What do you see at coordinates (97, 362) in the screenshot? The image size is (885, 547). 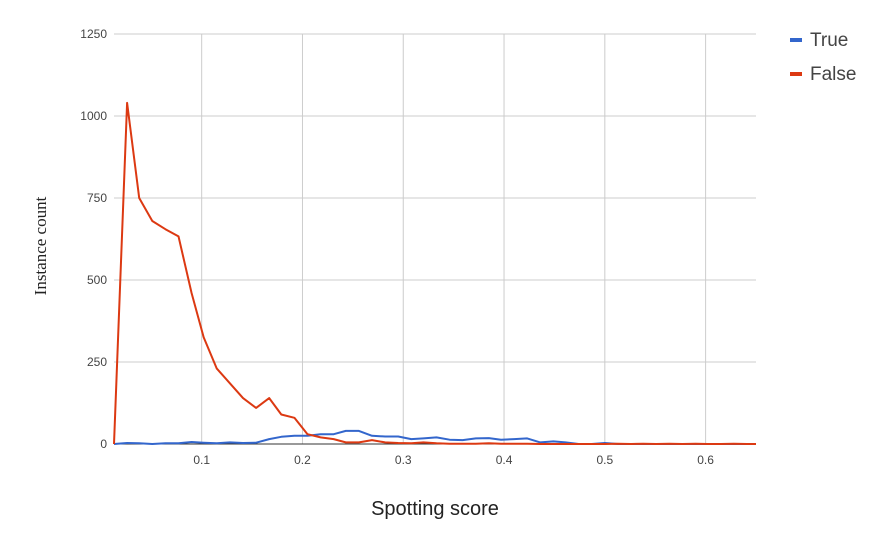 I see `y-tick-label: 250` at bounding box center [97, 362].